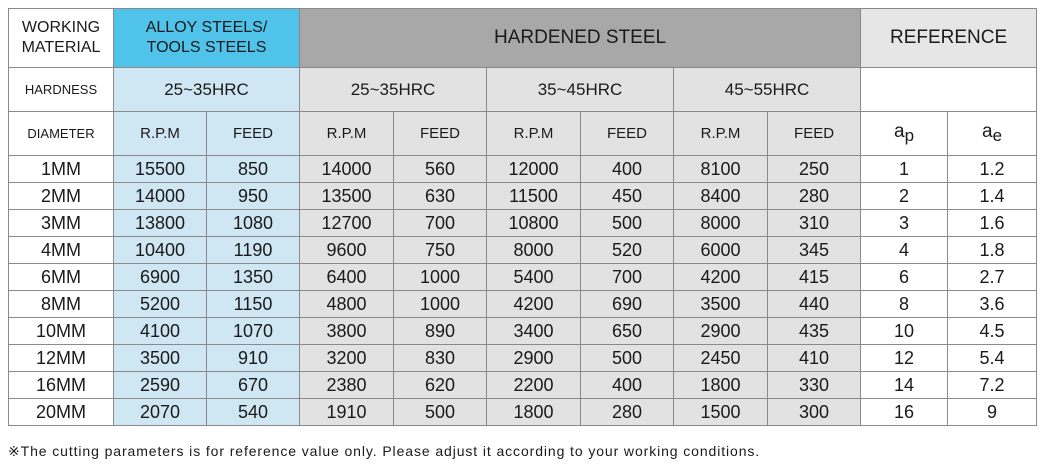  Describe the element at coordinates (627, 331) in the screenshot. I see `hs2-feed-cell: 650` at that location.